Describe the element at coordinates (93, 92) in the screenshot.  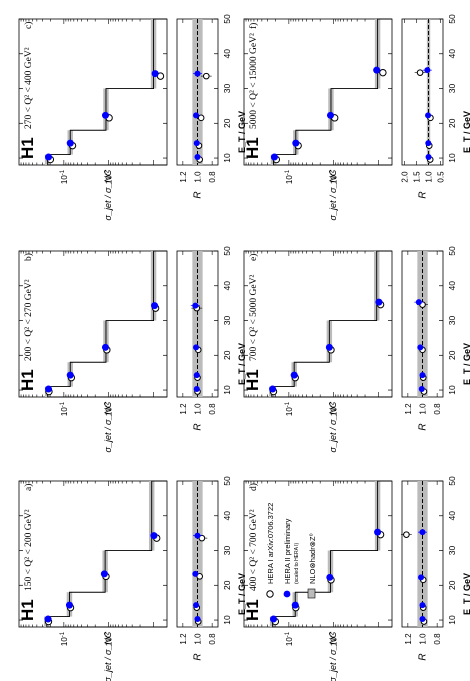
I see `main-frame` at that location.